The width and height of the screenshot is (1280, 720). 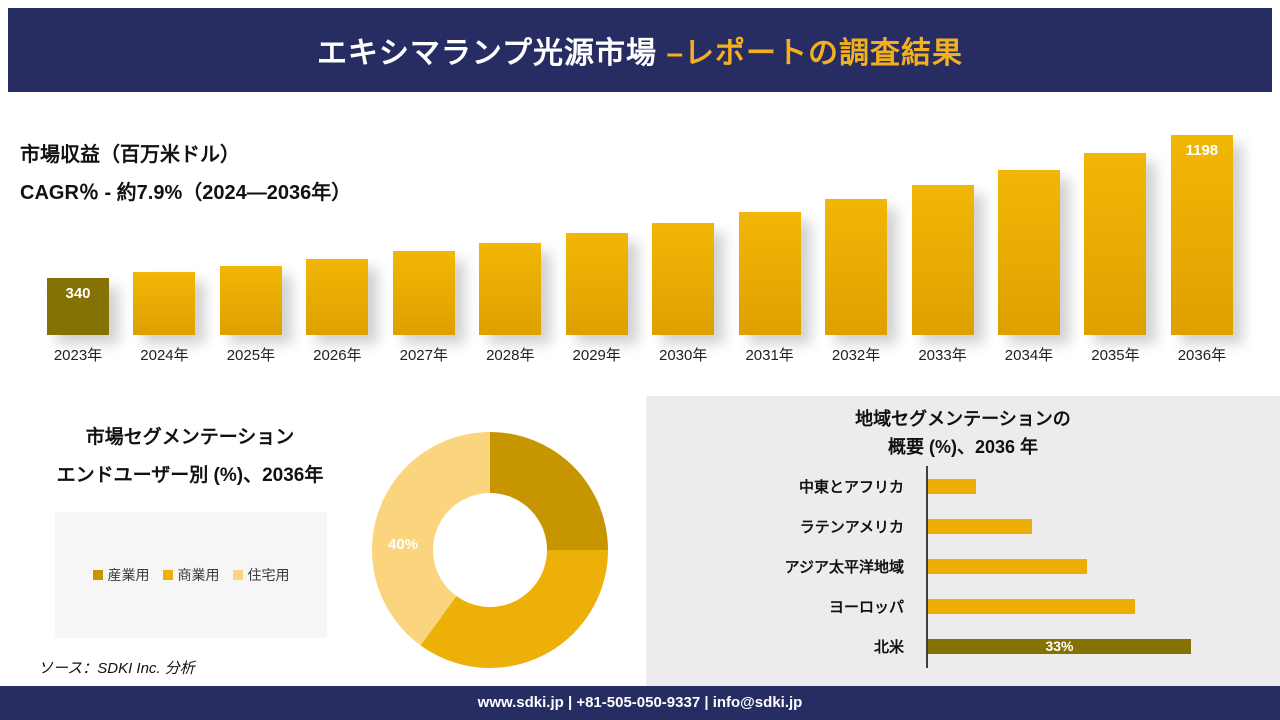 What do you see at coordinates (164, 355) in the screenshot?
I see `x-axis-label: 2024年` at bounding box center [164, 355].